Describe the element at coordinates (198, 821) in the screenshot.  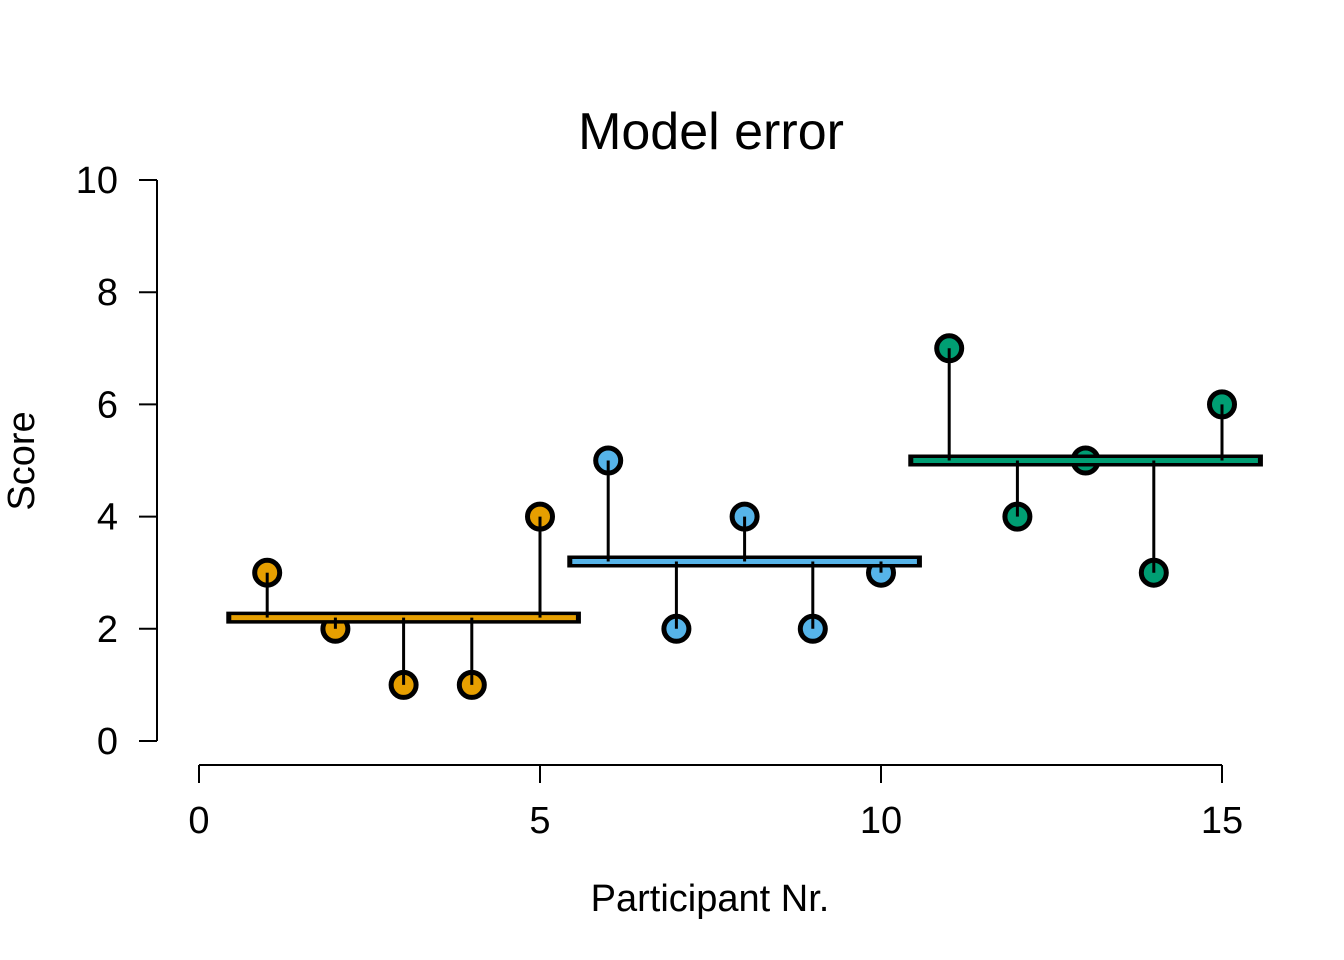
I see `x-tick-label: 0` at that location.